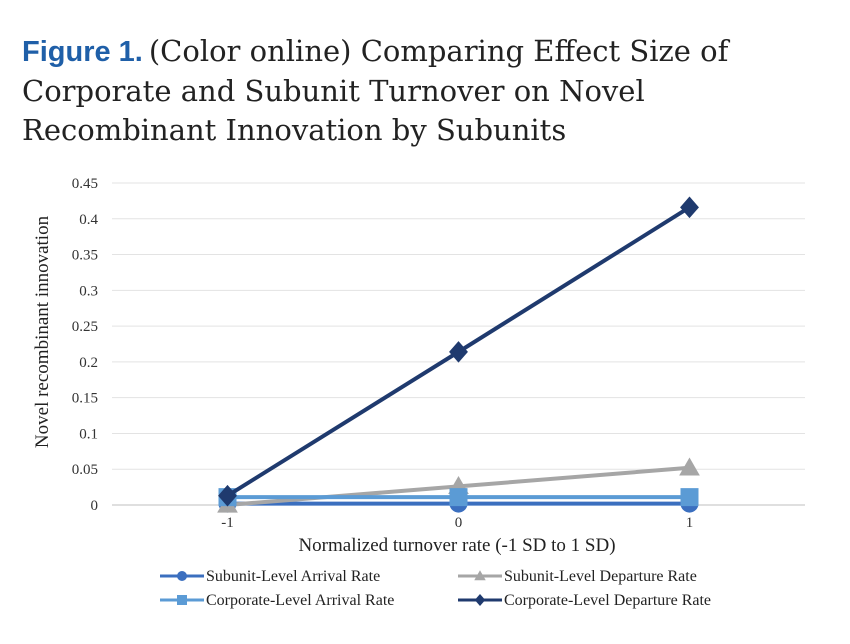 The height and width of the screenshot is (644, 850). What do you see at coordinates (182, 576) in the screenshot?
I see `legend-marker-circle` at bounding box center [182, 576].